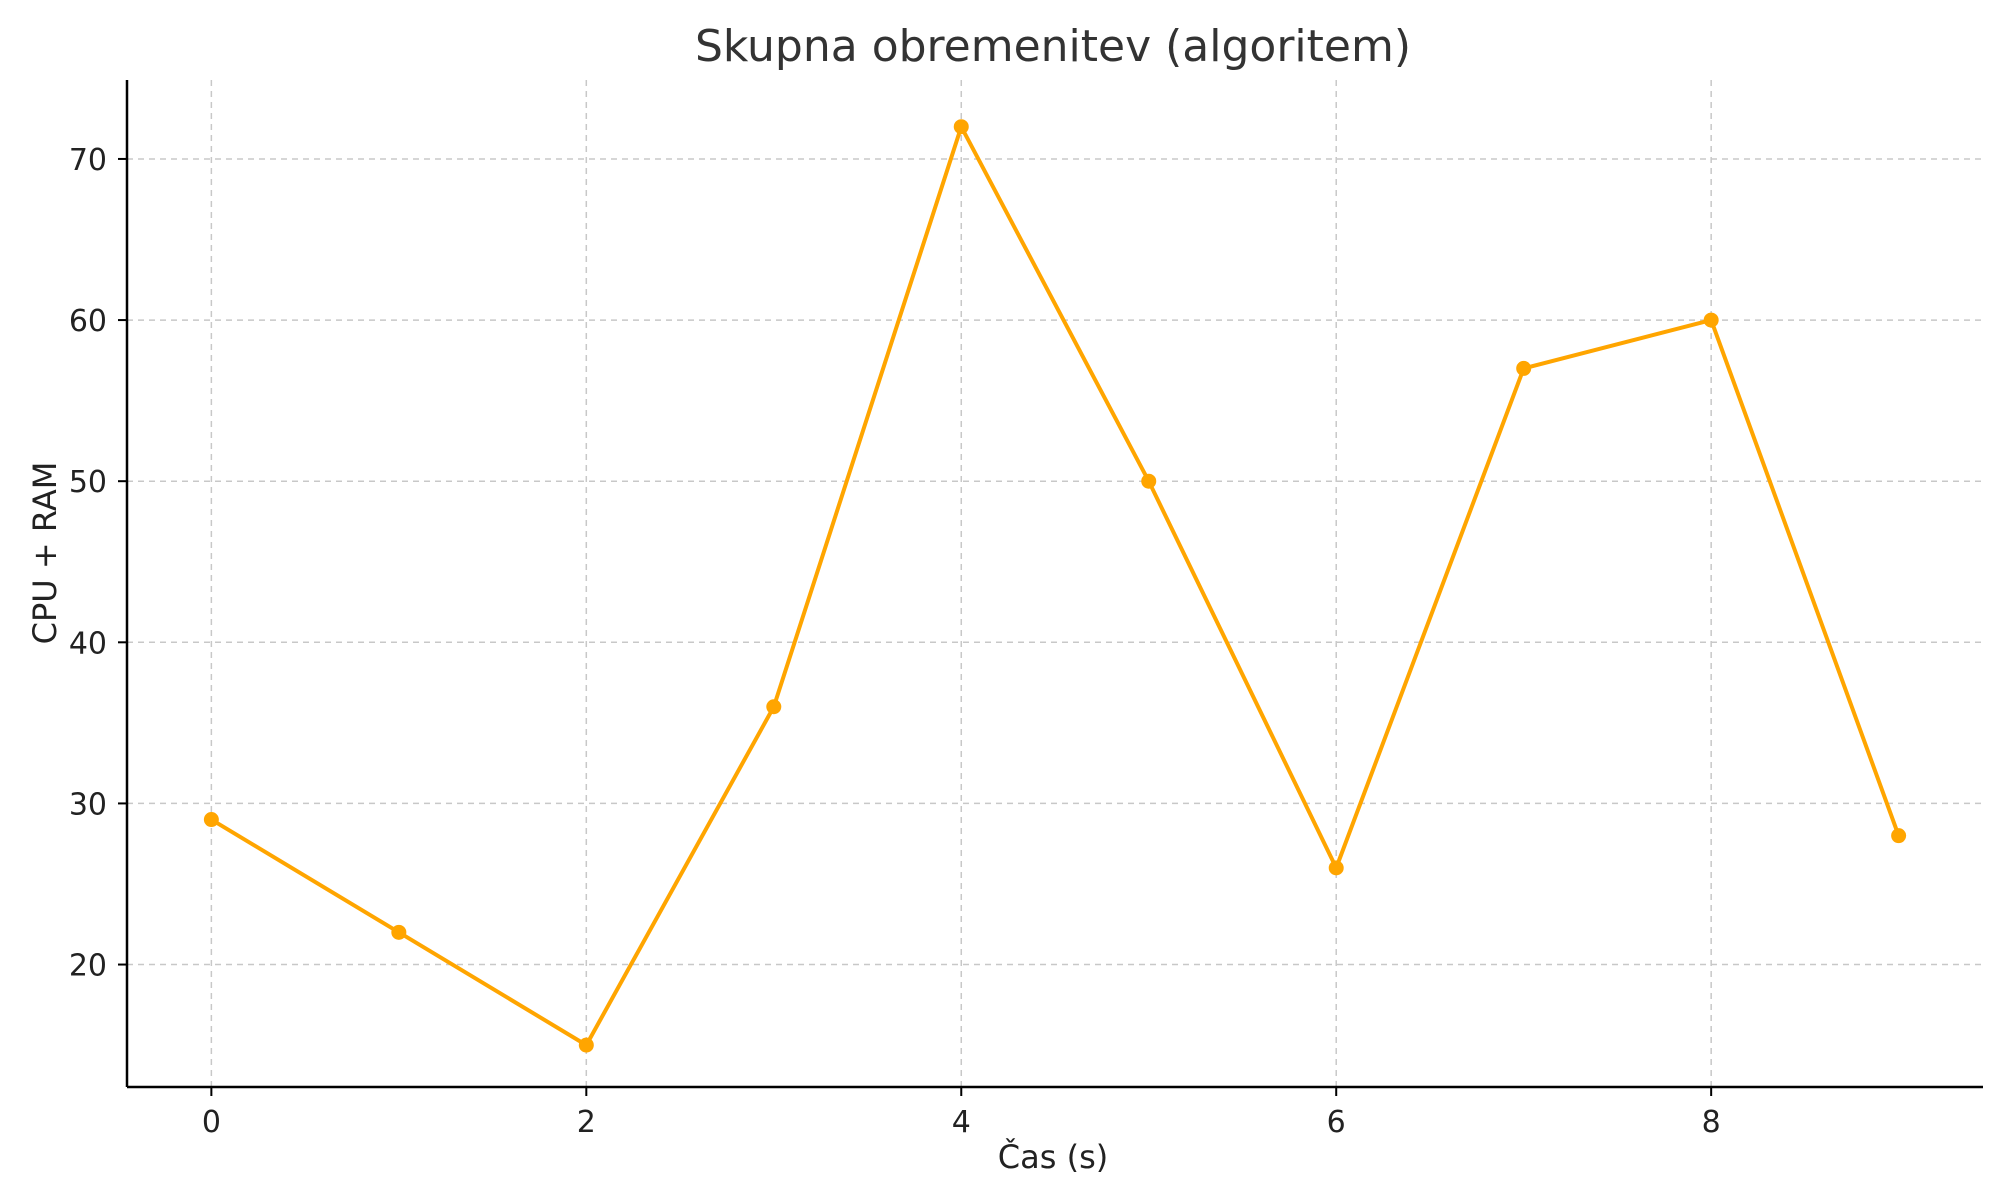 This screenshot has height=1204, width=2000. What do you see at coordinates (88, 643) in the screenshot?
I see `y-tick-label: 40` at bounding box center [88, 643].